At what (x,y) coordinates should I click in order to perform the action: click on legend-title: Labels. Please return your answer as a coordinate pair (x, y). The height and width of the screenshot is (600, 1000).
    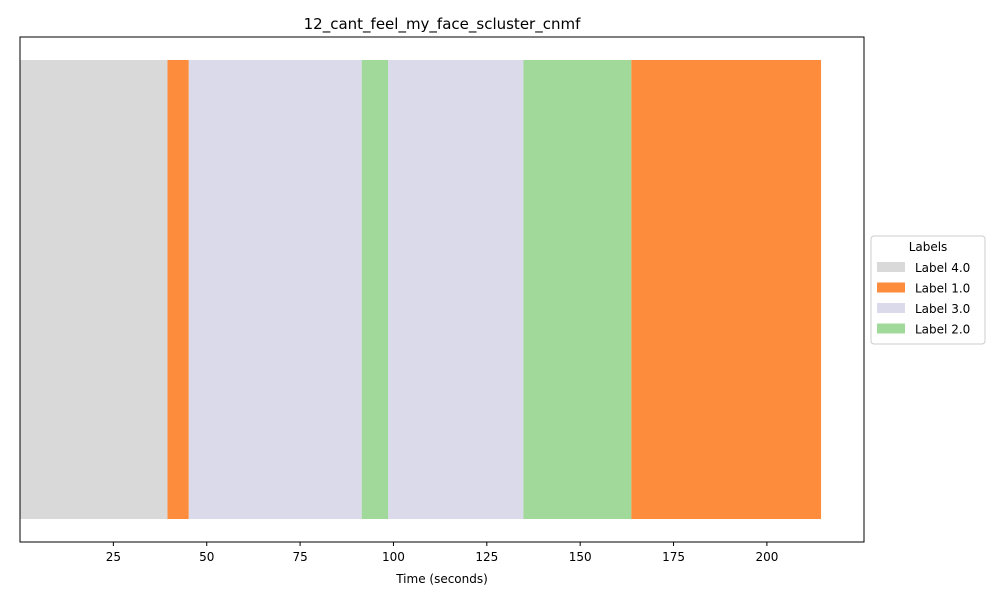
    Looking at the image, I should click on (928, 247).